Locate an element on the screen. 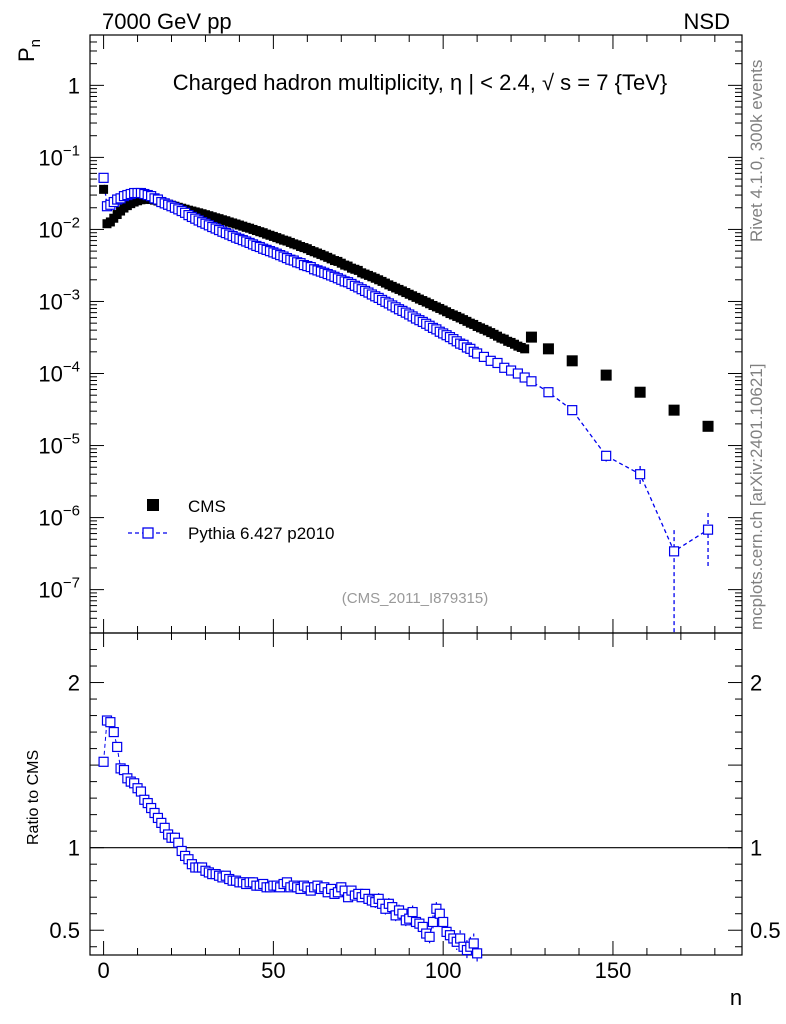 The image size is (786, 1024). legend-cms-marker is located at coordinates (153, 505).